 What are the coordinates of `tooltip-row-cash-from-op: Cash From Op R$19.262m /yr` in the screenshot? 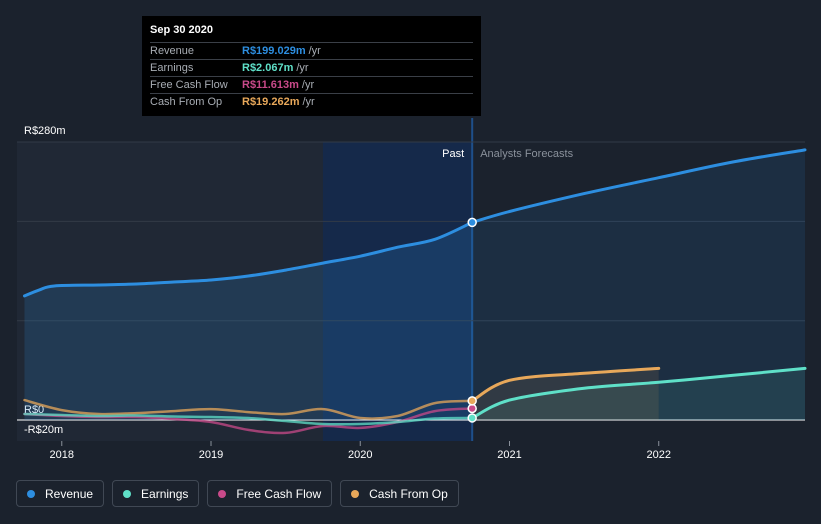 It's located at (311, 101).